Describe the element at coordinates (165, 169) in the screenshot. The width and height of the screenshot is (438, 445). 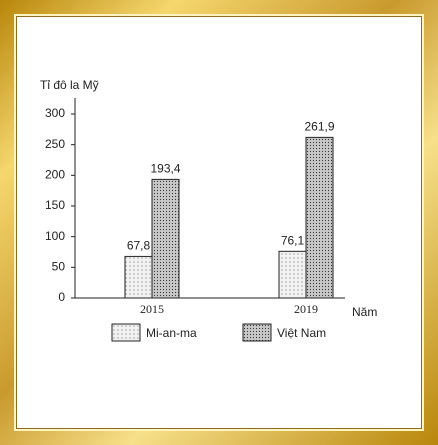
I see `value-label: 193,4` at that location.